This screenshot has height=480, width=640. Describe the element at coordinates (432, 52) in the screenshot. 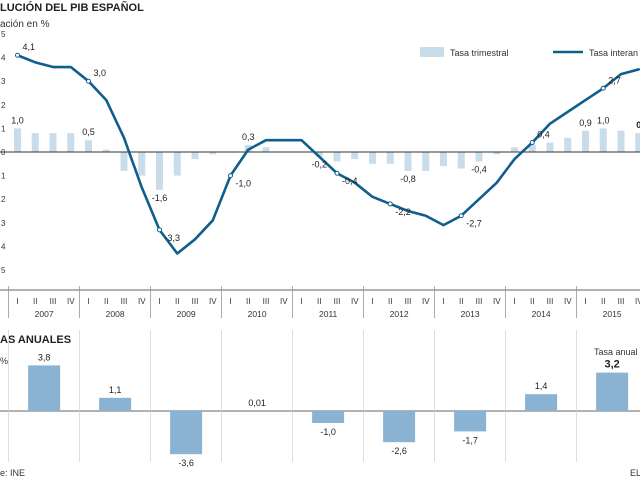

I see `legend-quarterly-swatch` at that location.